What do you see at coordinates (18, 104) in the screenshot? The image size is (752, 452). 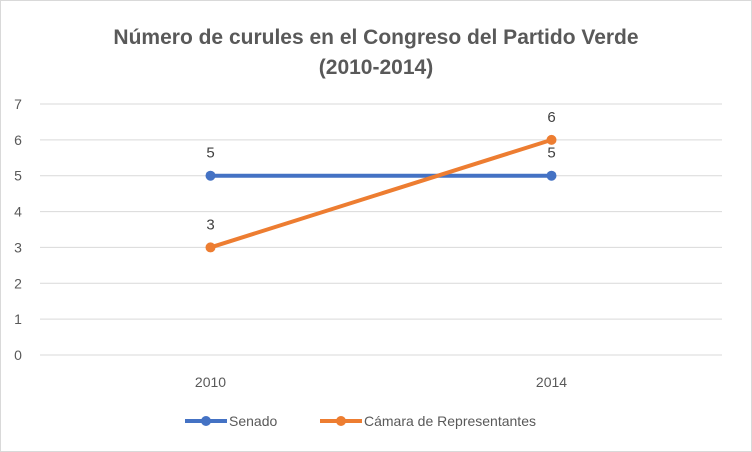 I see `y-tick-label: 7` at bounding box center [18, 104].